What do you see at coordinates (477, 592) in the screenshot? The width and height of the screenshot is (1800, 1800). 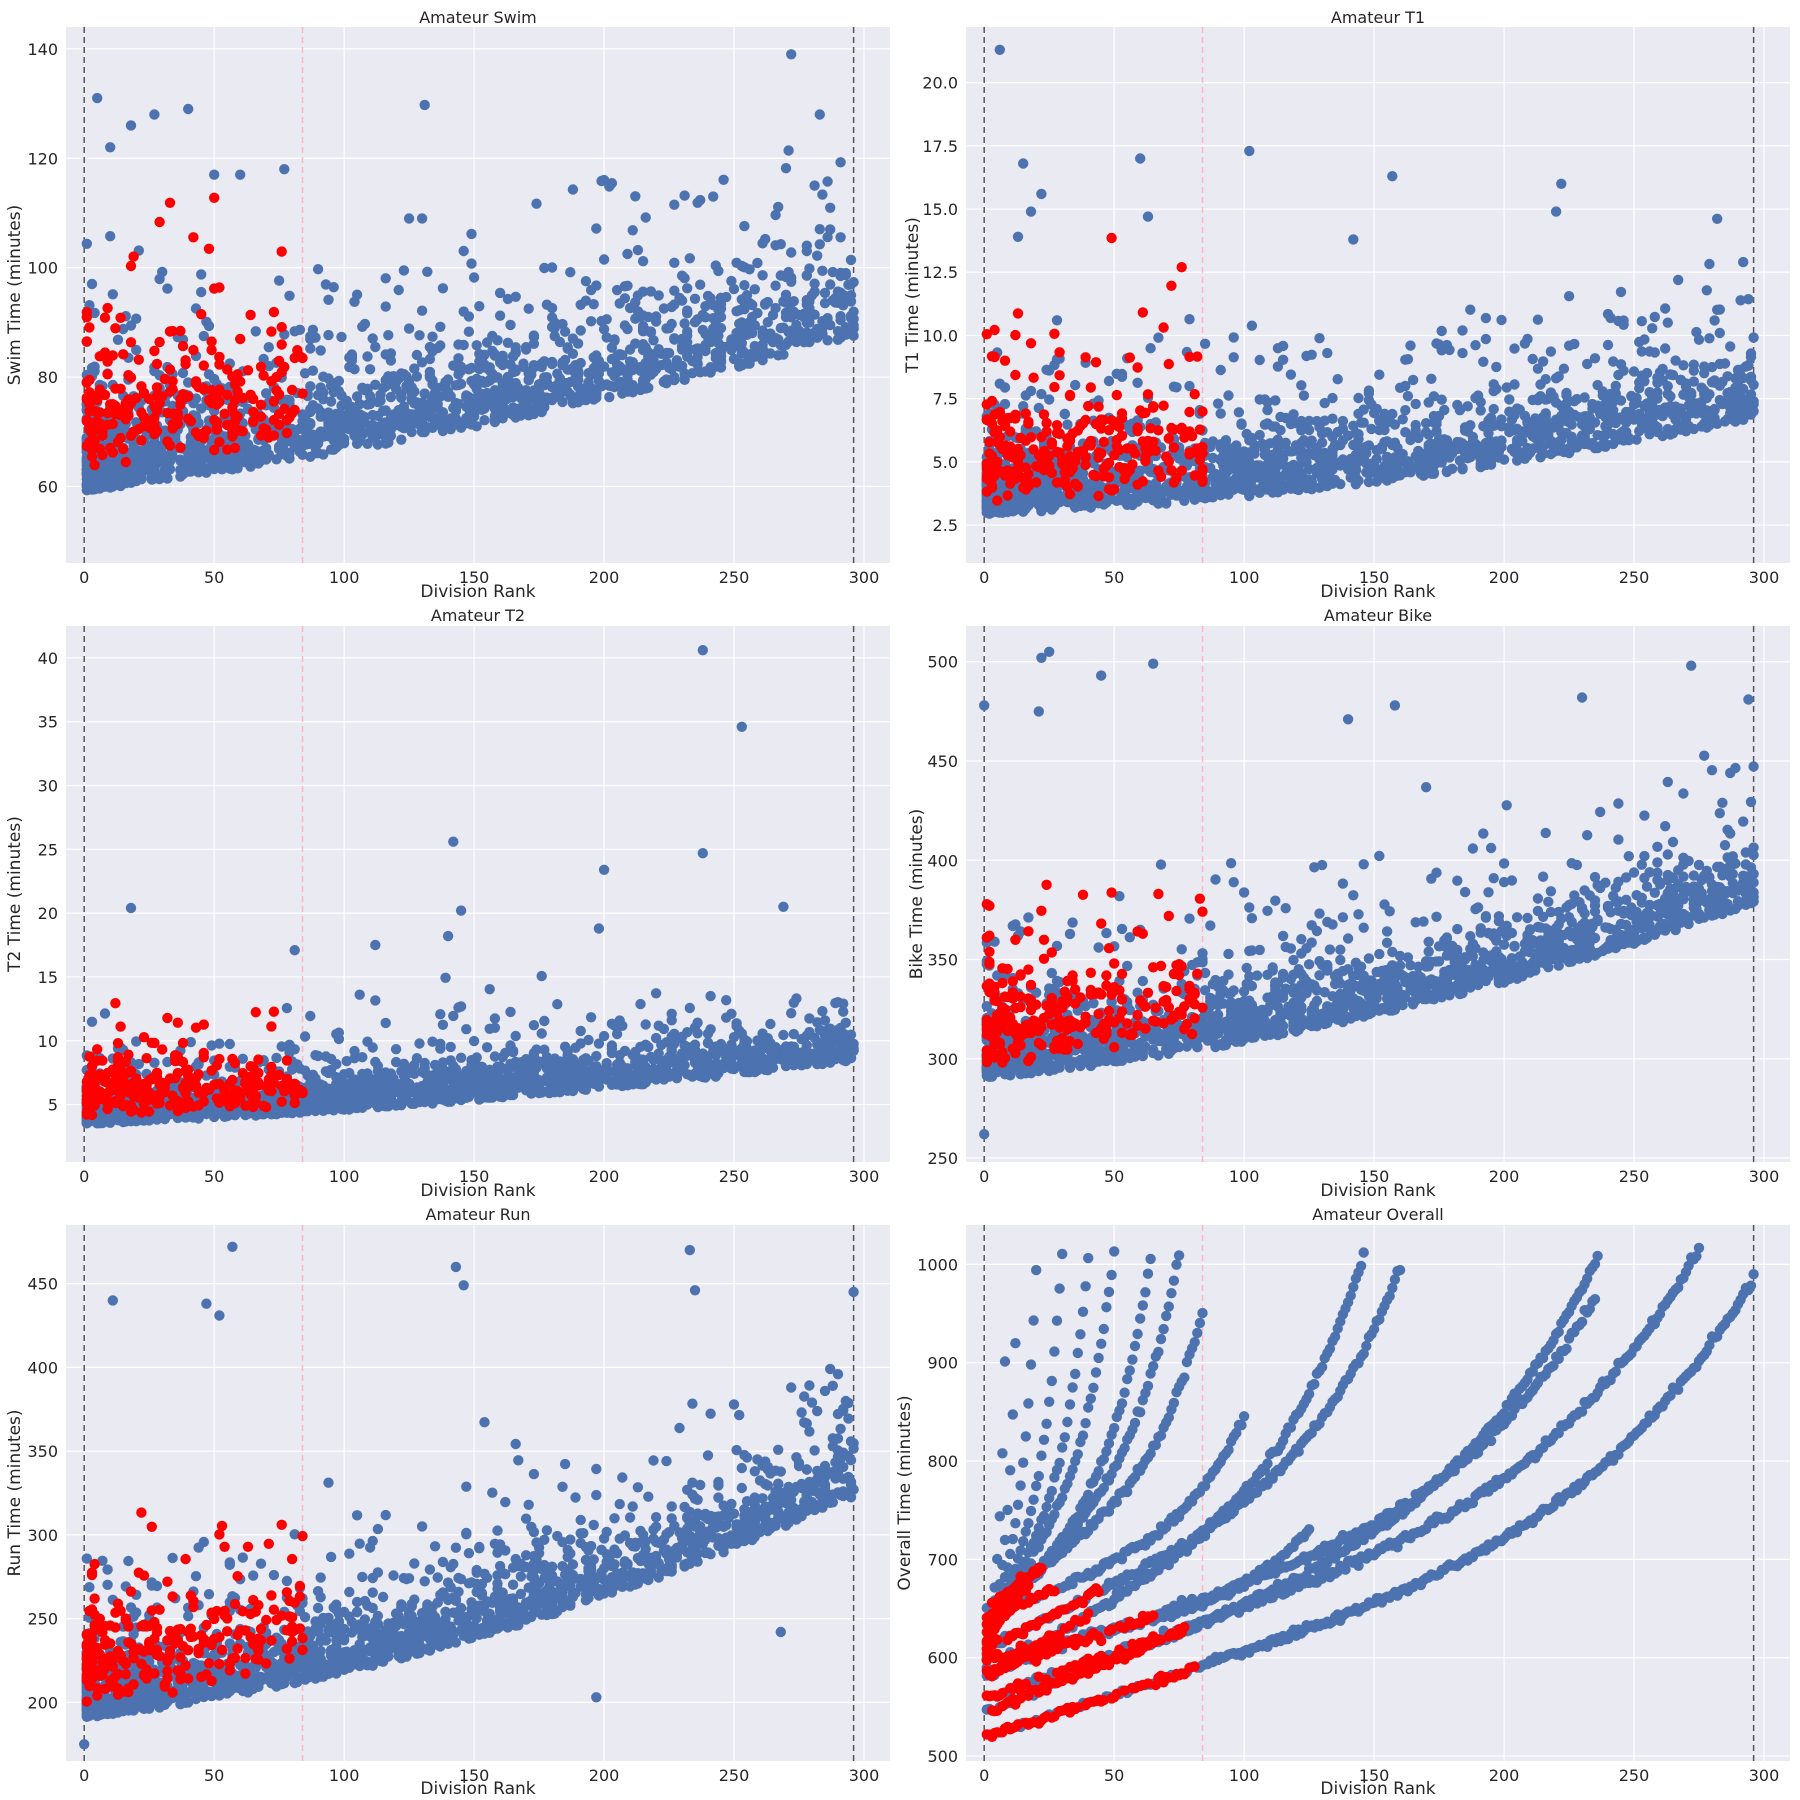 I see `x-axis-label: Division Rank` at bounding box center [477, 592].